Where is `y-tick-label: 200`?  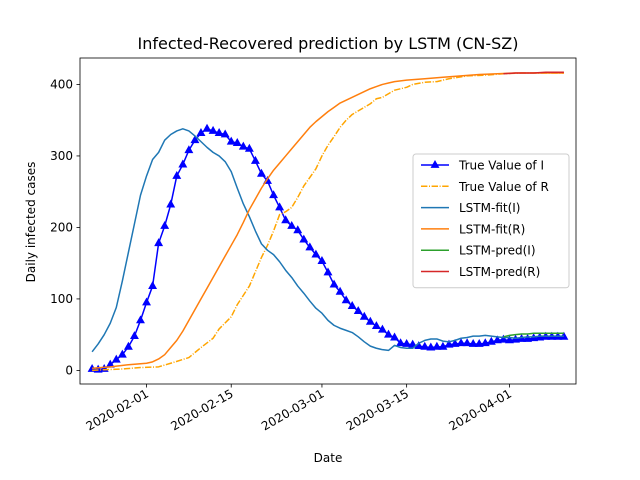 y-tick-label: 200 is located at coordinates (61, 227).